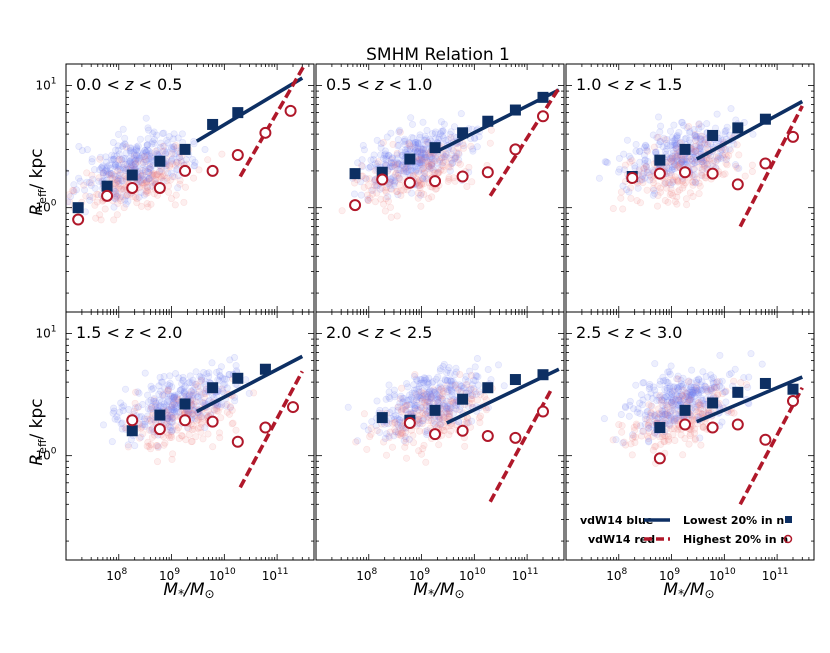  Describe the element at coordinates (690, 188) in the screenshot. I see `panel-3: 1.0 < z < 1.5` at that location.